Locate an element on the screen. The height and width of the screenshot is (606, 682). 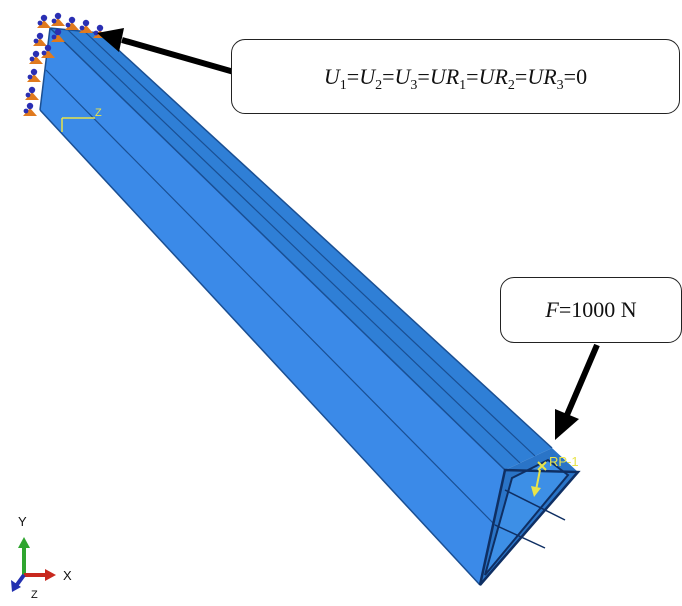
load-equation: F=1000 N is located at coordinates (590, 310).